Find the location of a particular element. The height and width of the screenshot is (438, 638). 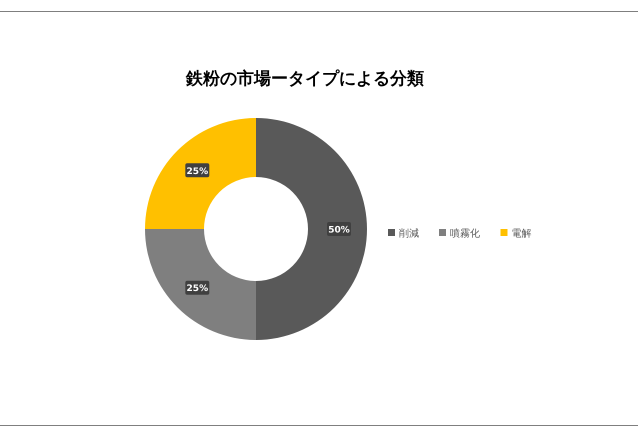

legend-label: 削減 is located at coordinates (409, 234).